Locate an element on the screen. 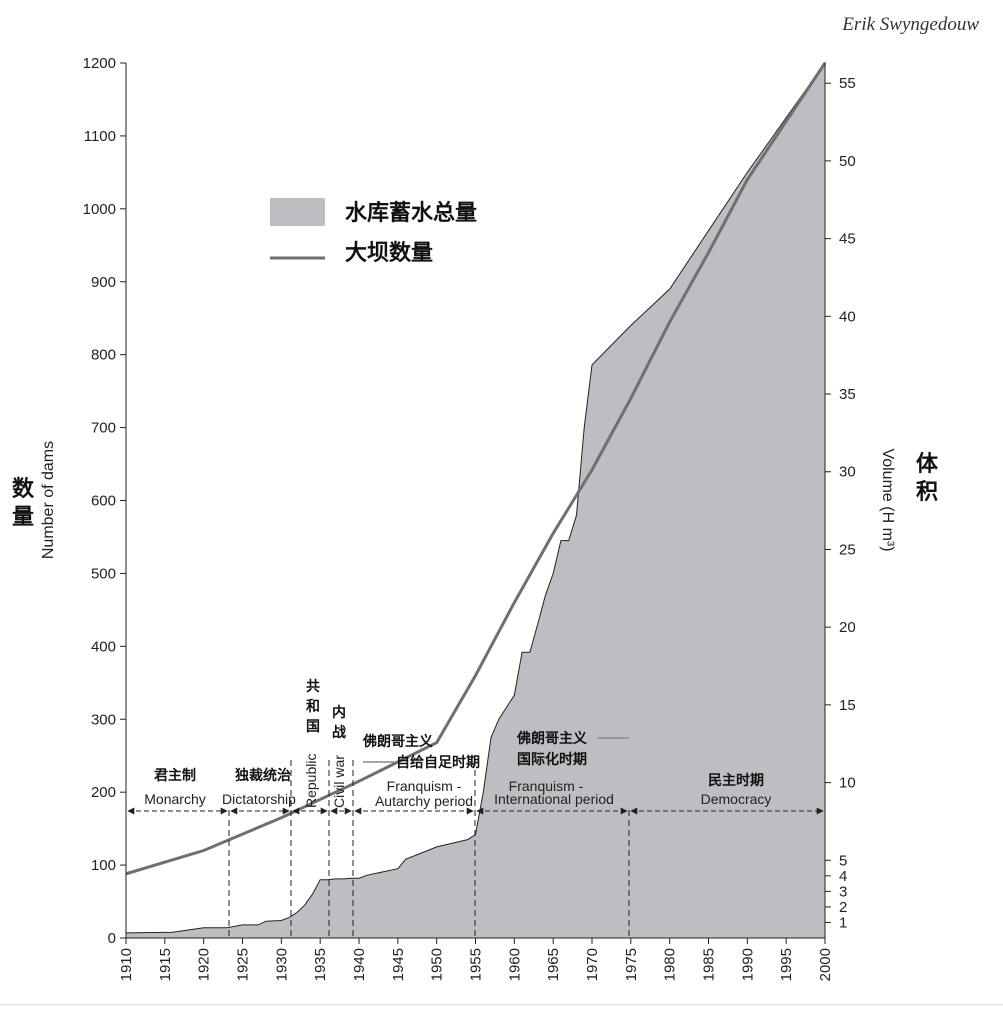  period-dictatorship-cn: 独裁统治 is located at coordinates (263, 775).